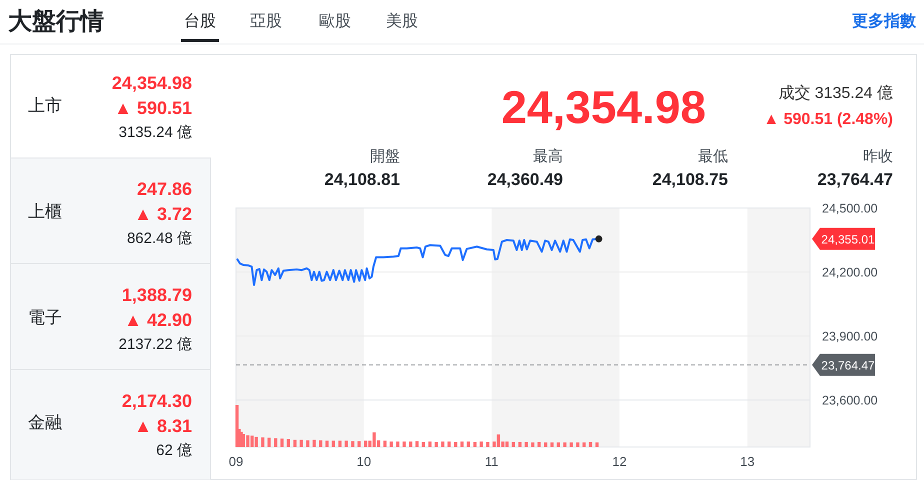 This screenshot has width=924, height=480. What do you see at coordinates (850, 209) in the screenshot?
I see `y-tick-label: 24,500.00` at bounding box center [850, 209].